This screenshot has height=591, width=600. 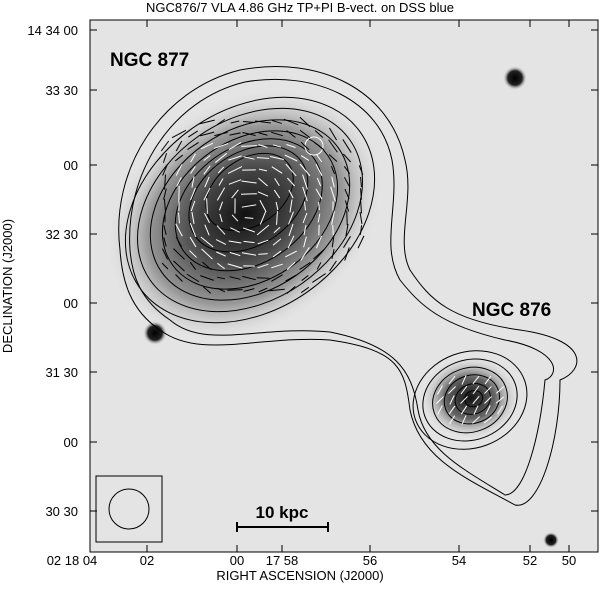 What do you see at coordinates (72, 560) in the screenshot?
I see `x-tick-label: 02 18 04` at bounding box center [72, 560].